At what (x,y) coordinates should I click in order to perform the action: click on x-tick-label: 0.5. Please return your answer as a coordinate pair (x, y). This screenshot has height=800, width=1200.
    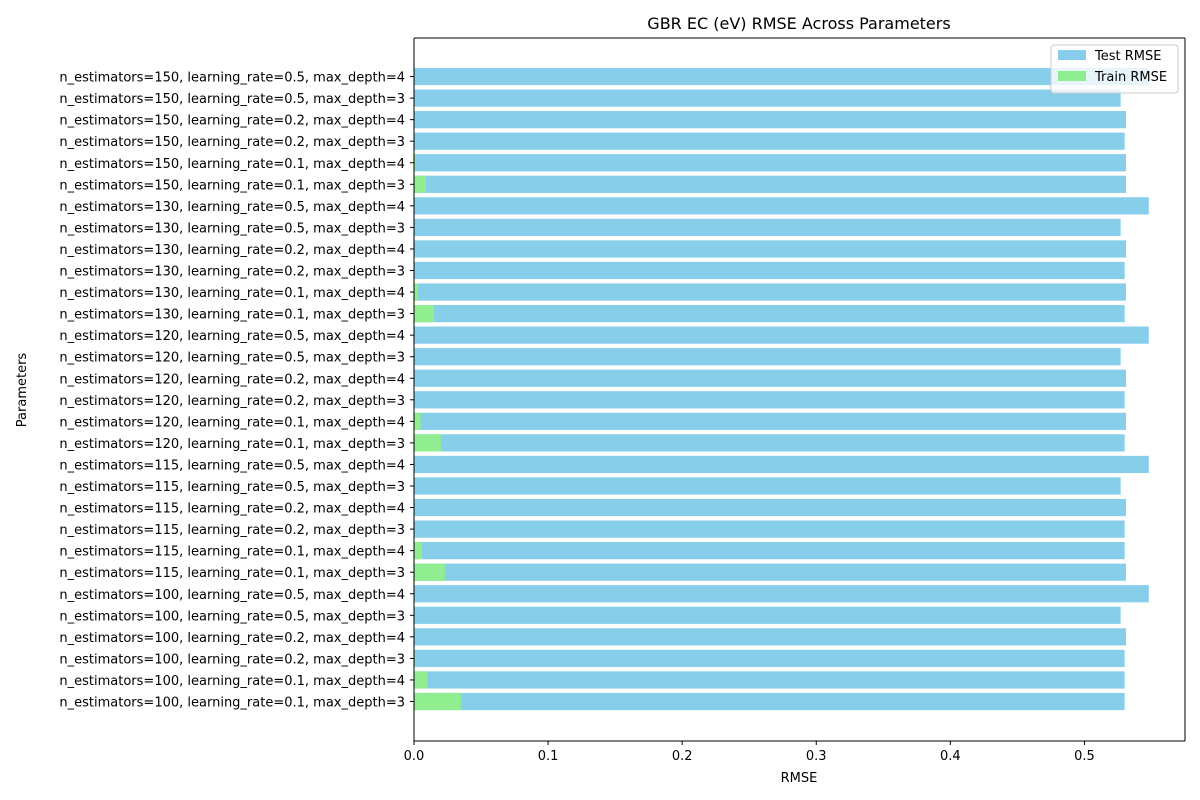
    Looking at the image, I should click on (1084, 756).